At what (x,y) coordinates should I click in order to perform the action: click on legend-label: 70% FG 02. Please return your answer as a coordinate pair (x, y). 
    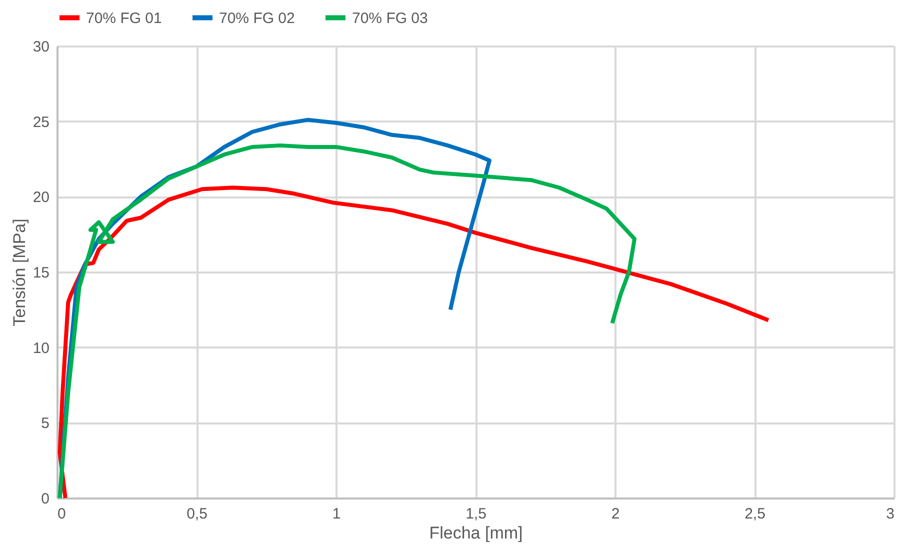
    Looking at the image, I should click on (257, 18).